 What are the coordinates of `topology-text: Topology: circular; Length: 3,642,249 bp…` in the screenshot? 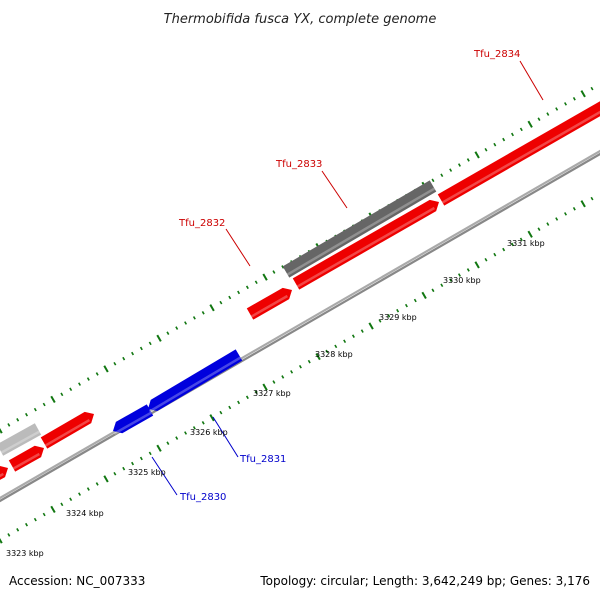 It's located at (424, 581).